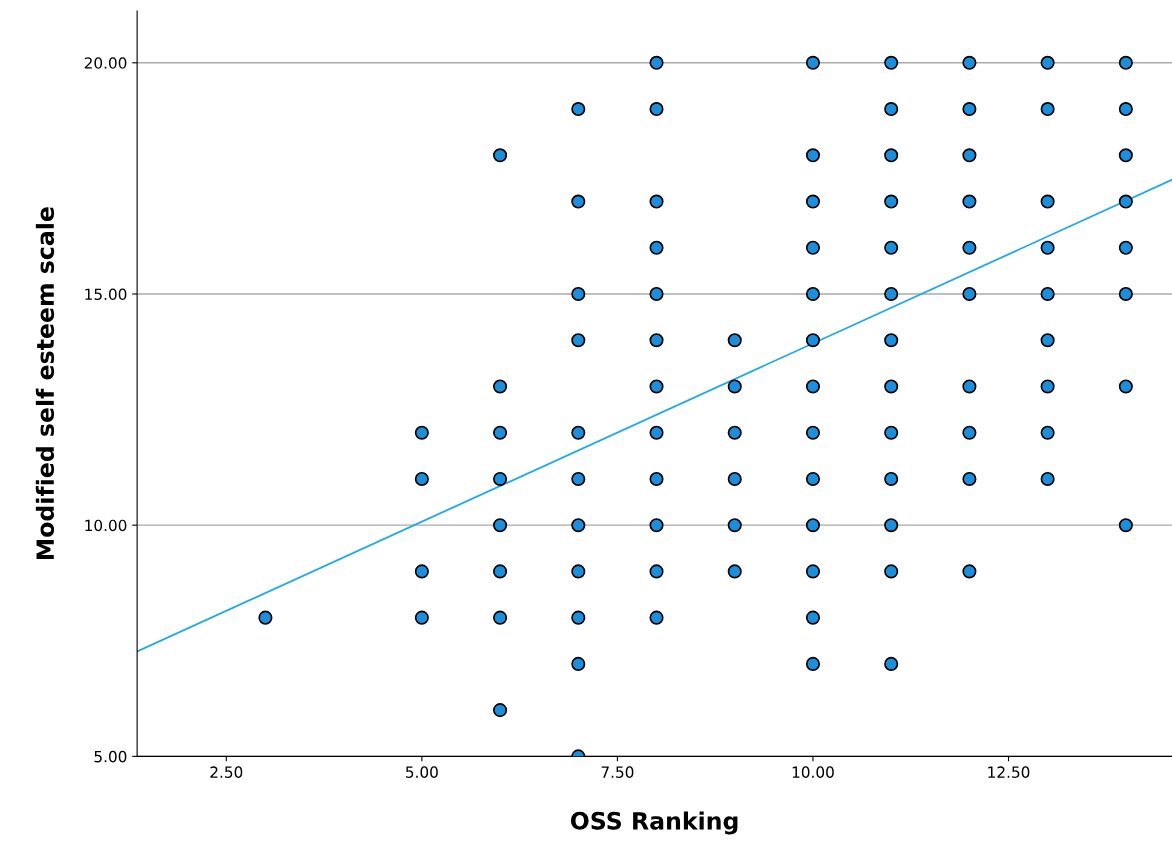 The image size is (1172, 847). Describe the element at coordinates (105, 63) in the screenshot. I see `y-tick-label: 20.00` at that location.